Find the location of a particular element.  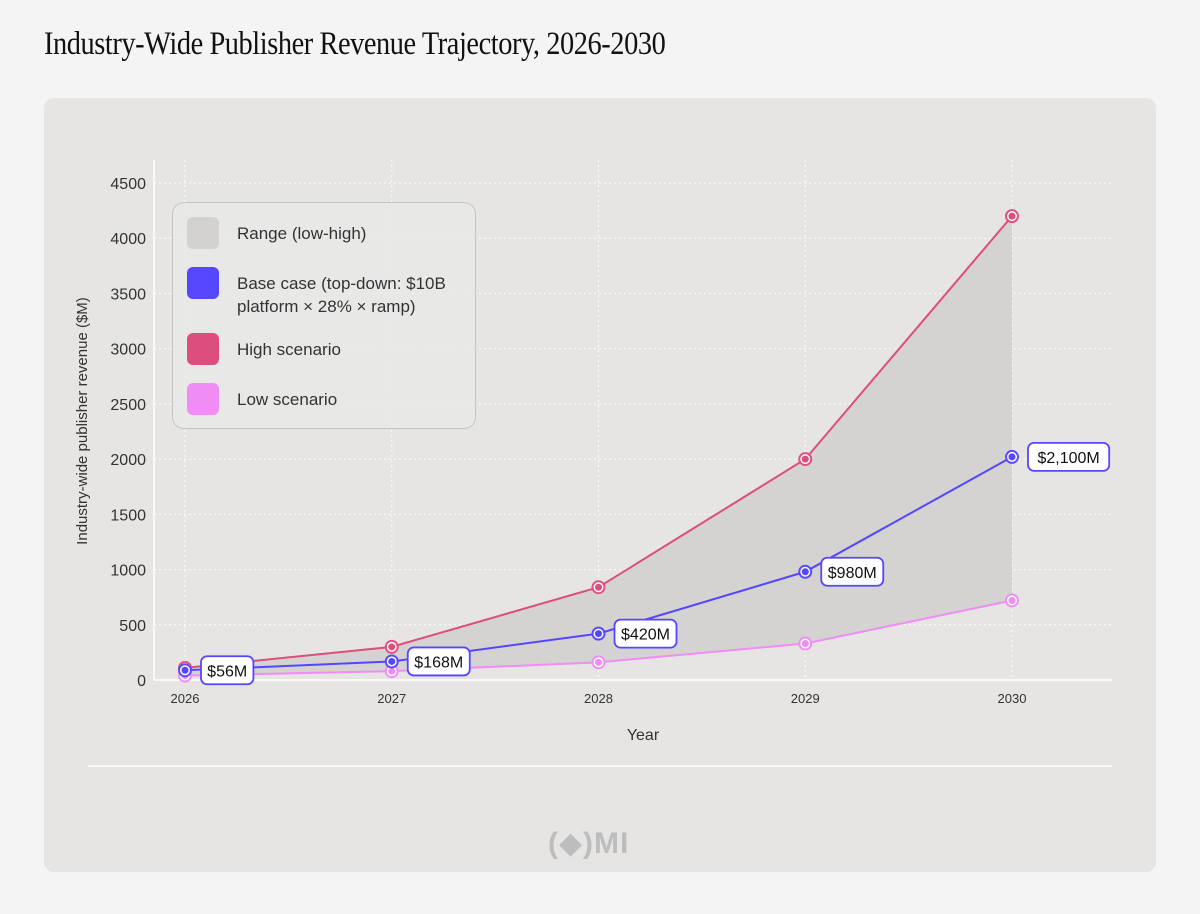

y-tick-label: 1500 is located at coordinates (128, 515).